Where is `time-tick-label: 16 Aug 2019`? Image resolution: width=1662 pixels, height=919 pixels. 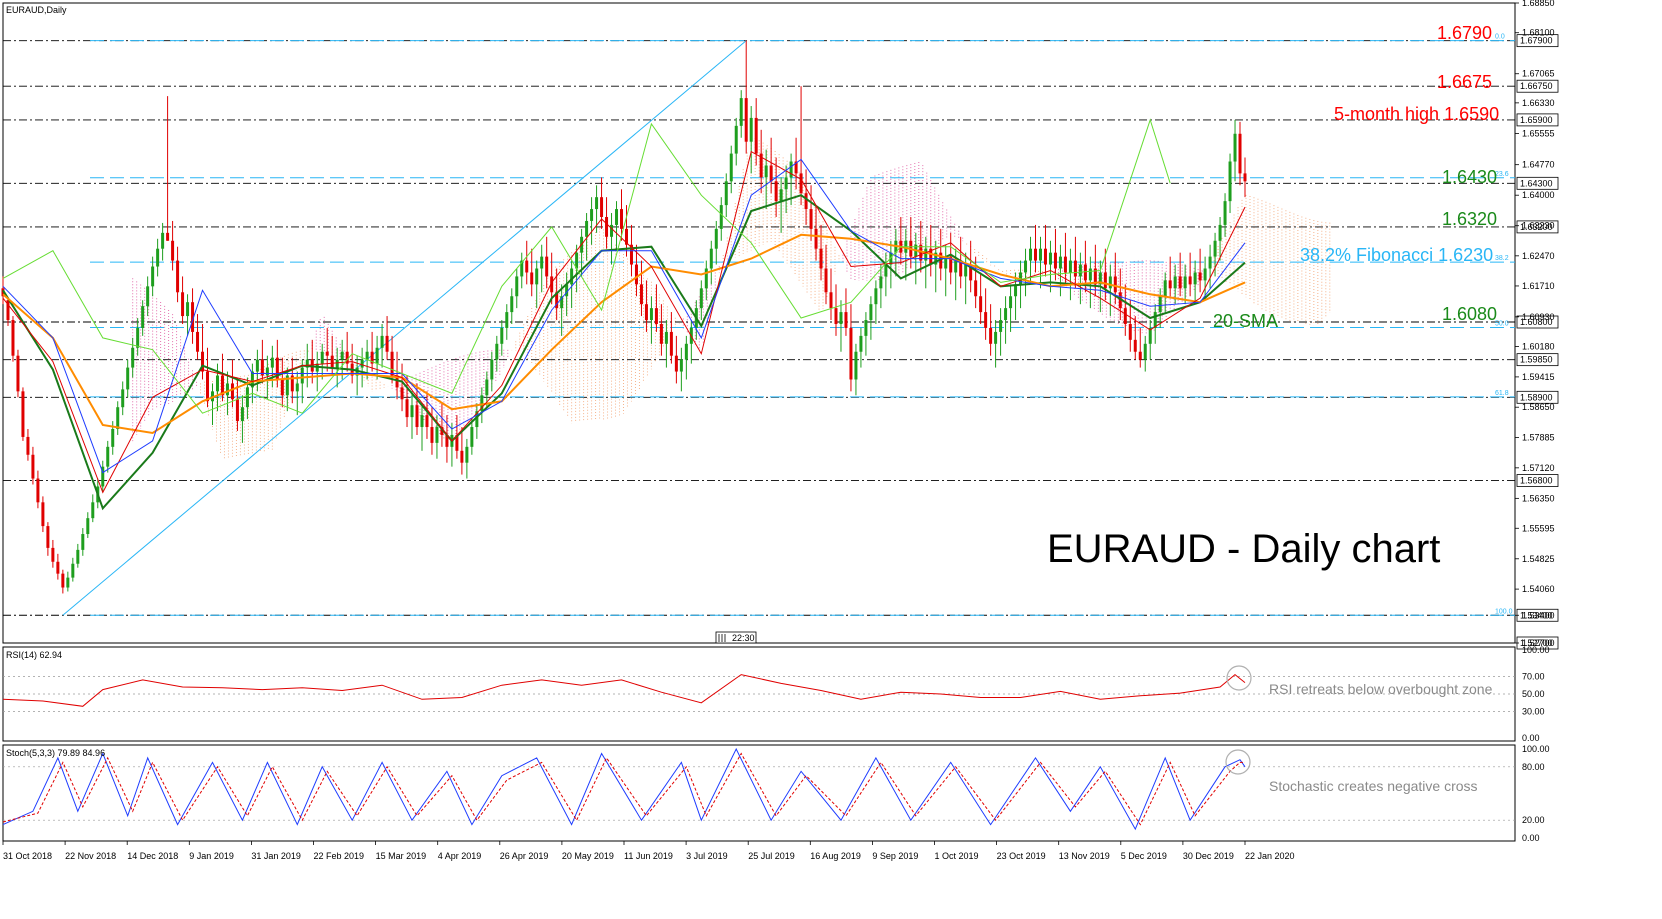 time-tick-label: 16 Aug 2019 is located at coordinates (835, 856).